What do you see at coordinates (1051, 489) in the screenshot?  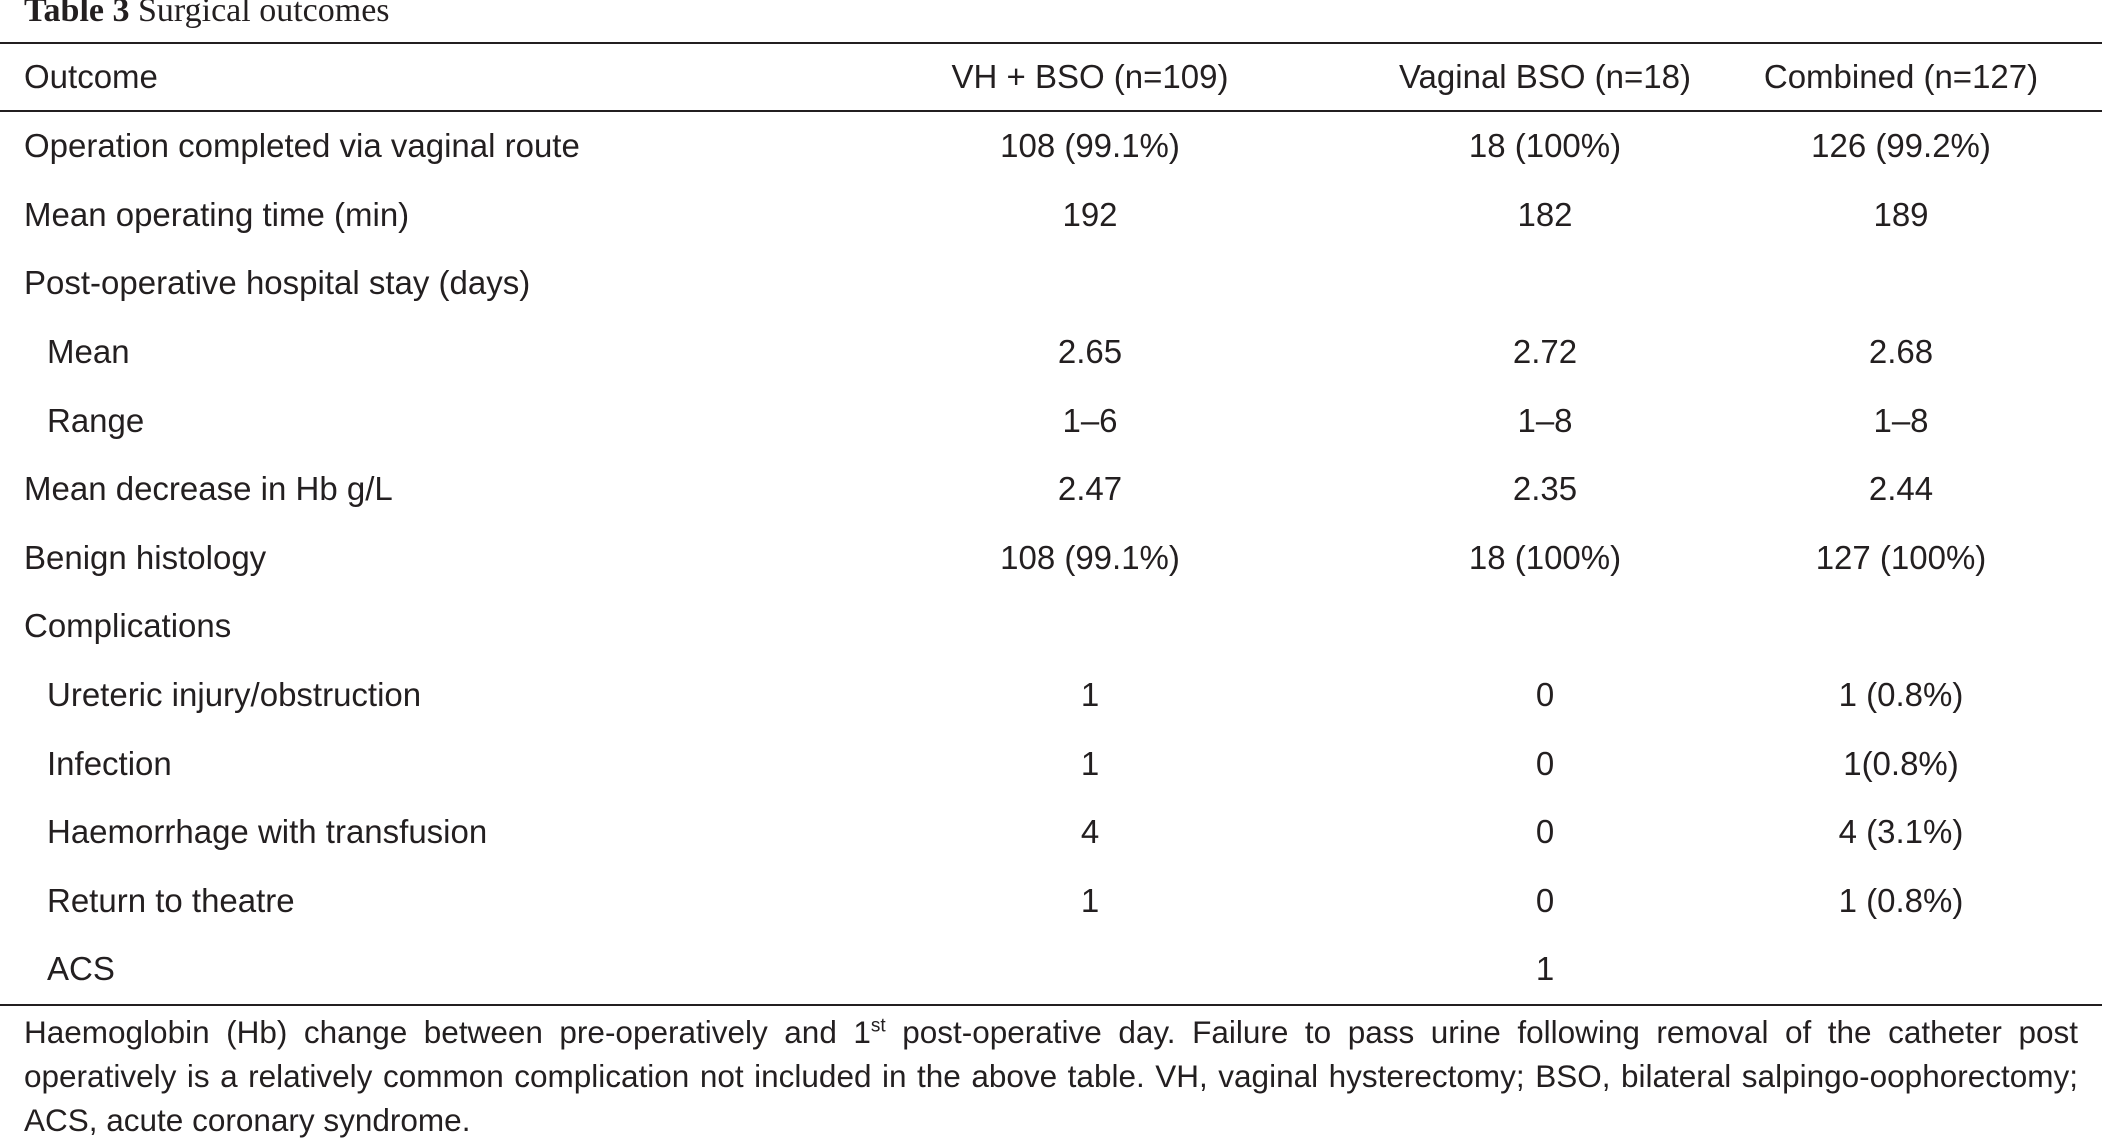 I see `table-row: Mean decrease in Hb g/L 2.47 2.35 2.44` at bounding box center [1051, 489].